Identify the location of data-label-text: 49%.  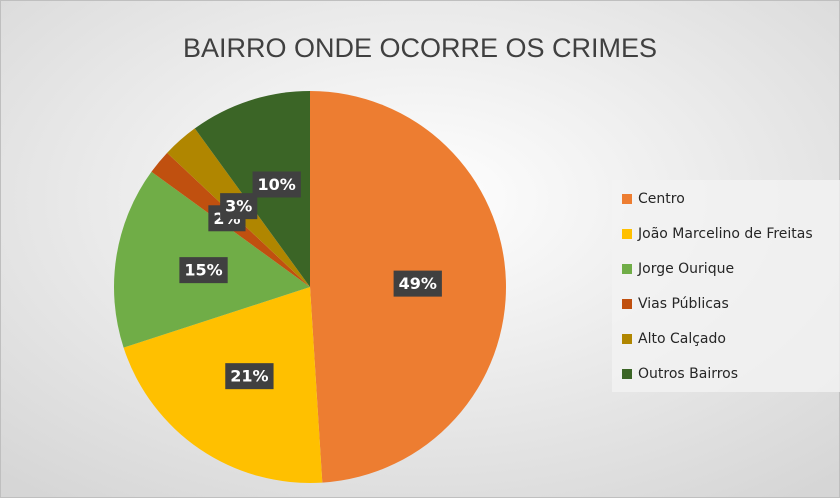
(418, 283).